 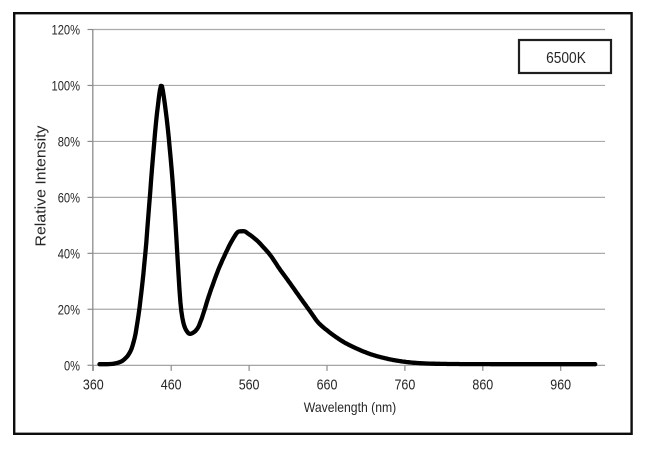 What do you see at coordinates (69, 198) in the screenshot?
I see `svg-text: 60%` at bounding box center [69, 198].